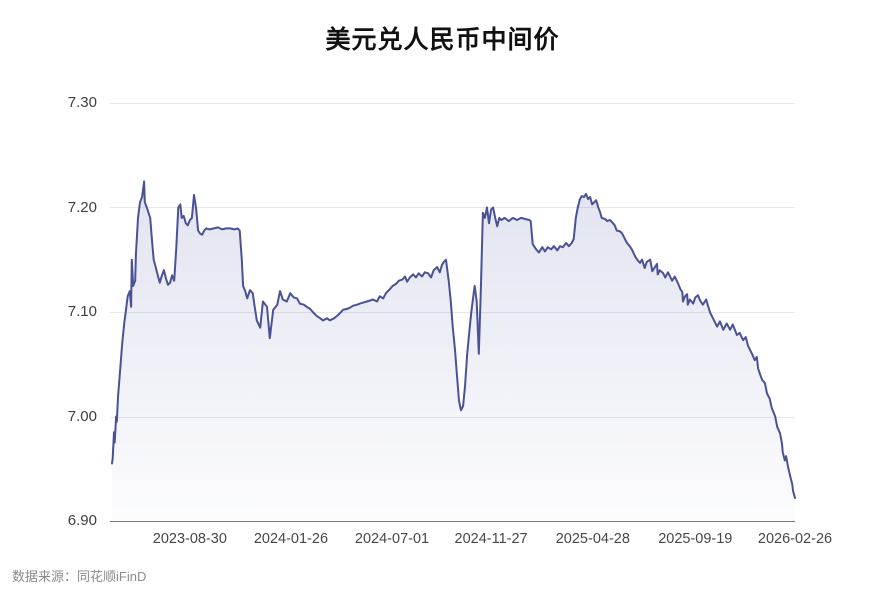 The width and height of the screenshot is (885, 600). Describe the element at coordinates (795, 539) in the screenshot. I see `x-tick-label: 2026-02-26` at that location.